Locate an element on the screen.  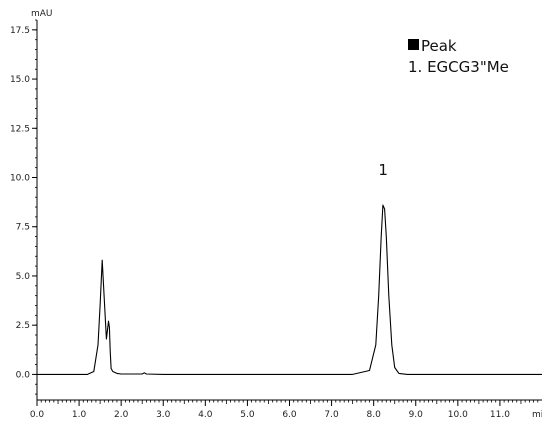
y-tick-label: 0.0 is located at coordinates (23, 375).